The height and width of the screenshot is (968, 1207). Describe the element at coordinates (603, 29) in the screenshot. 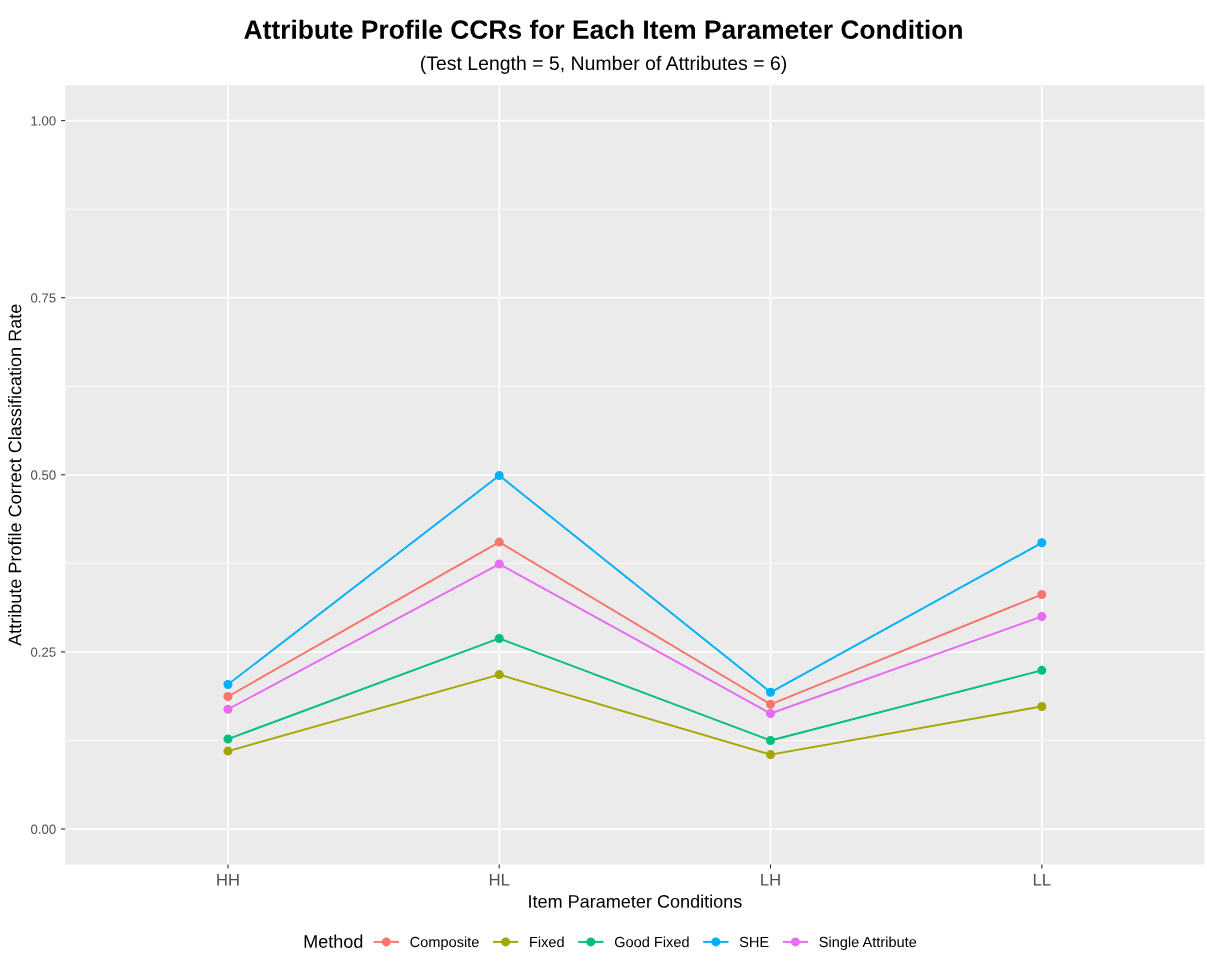

I see `chart-title: Attribute Profile CCRs for Each Item Parameter Condition` at that location.